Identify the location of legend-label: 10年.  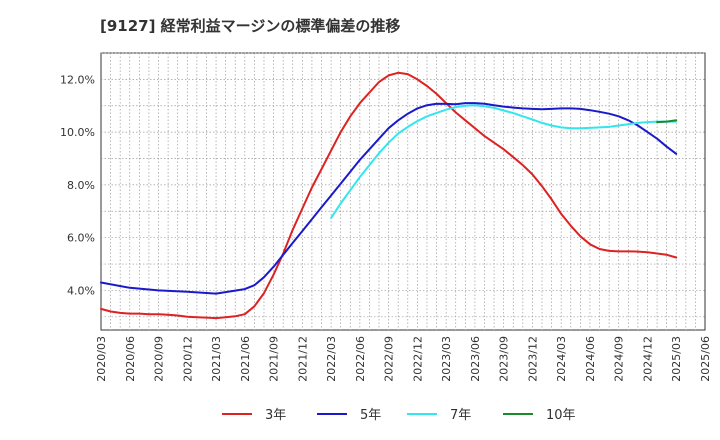
(561, 415).